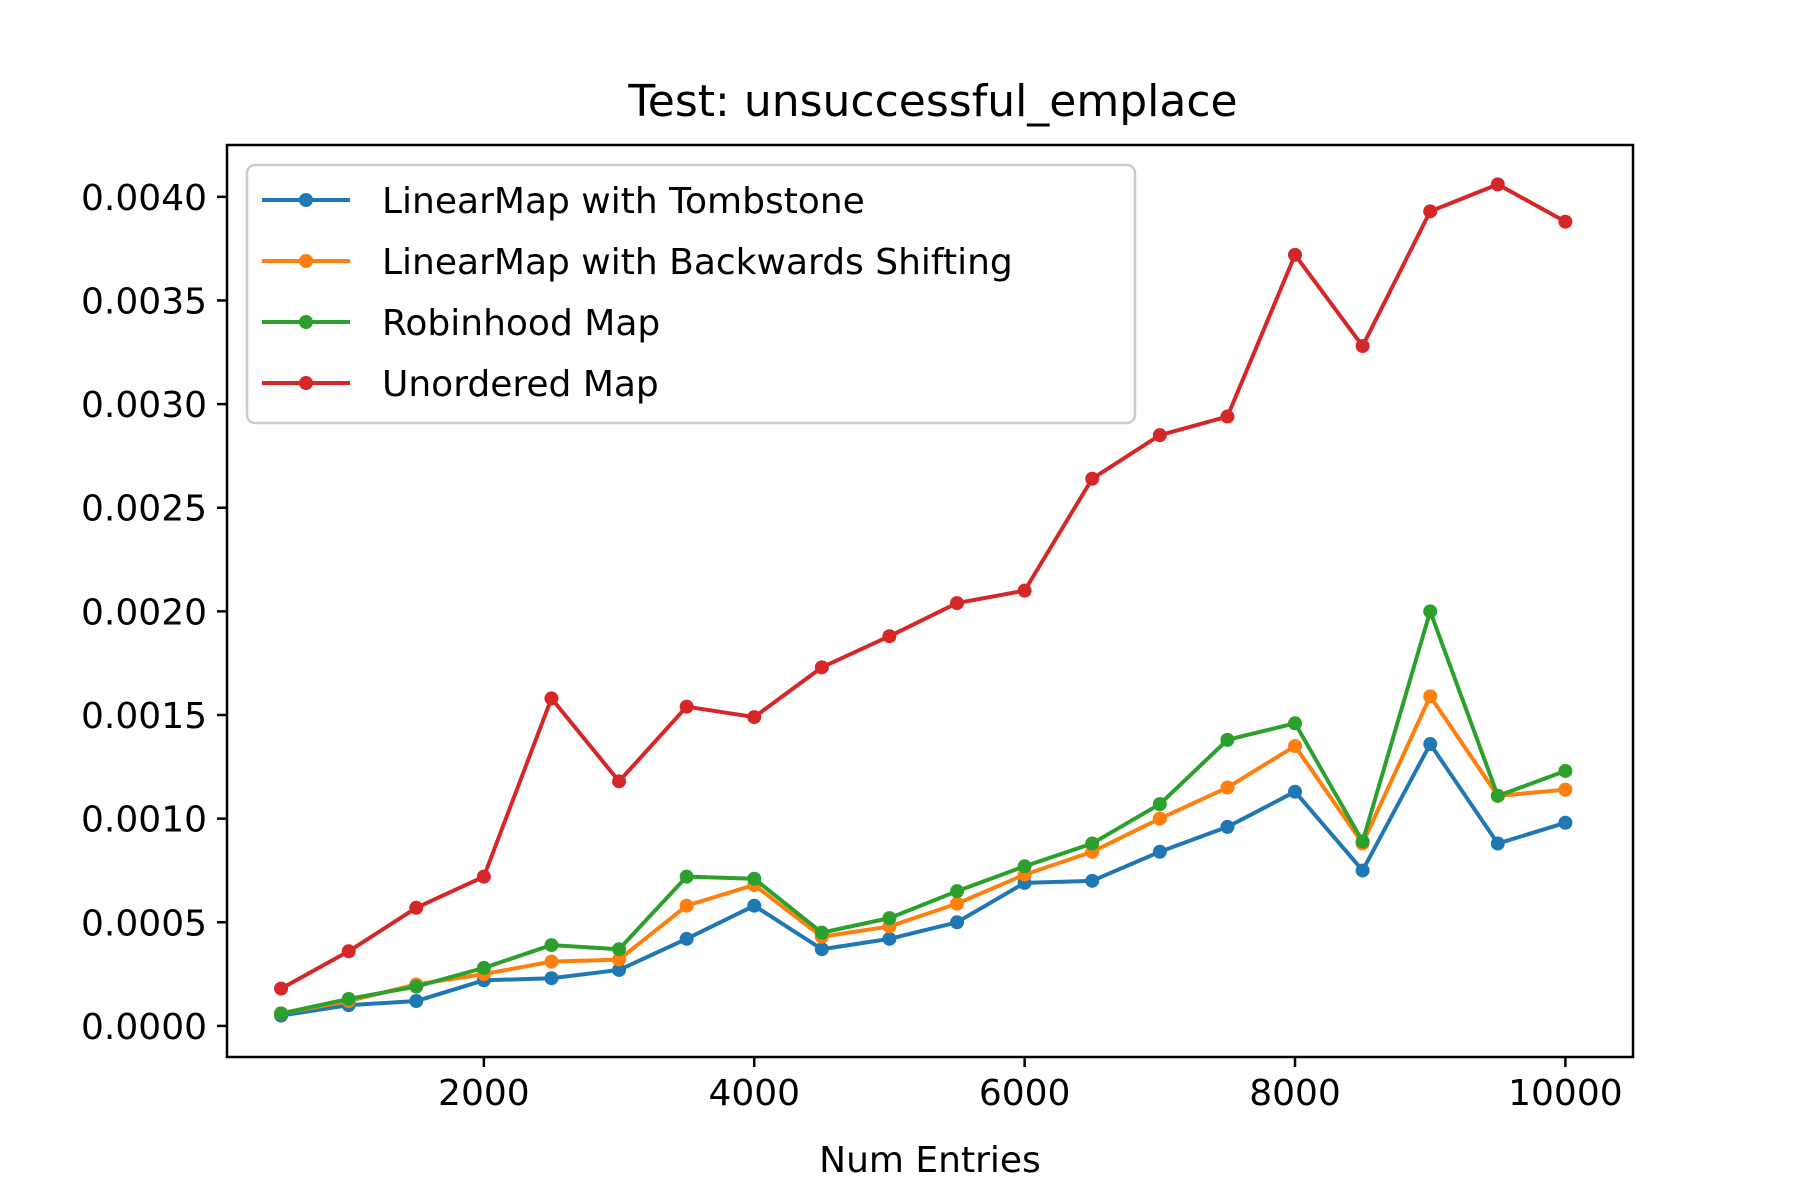 This screenshot has width=1800, height=1200. Describe the element at coordinates (460, 384) in the screenshot. I see `legend-item-unordered-map: Unordered Map` at that location.